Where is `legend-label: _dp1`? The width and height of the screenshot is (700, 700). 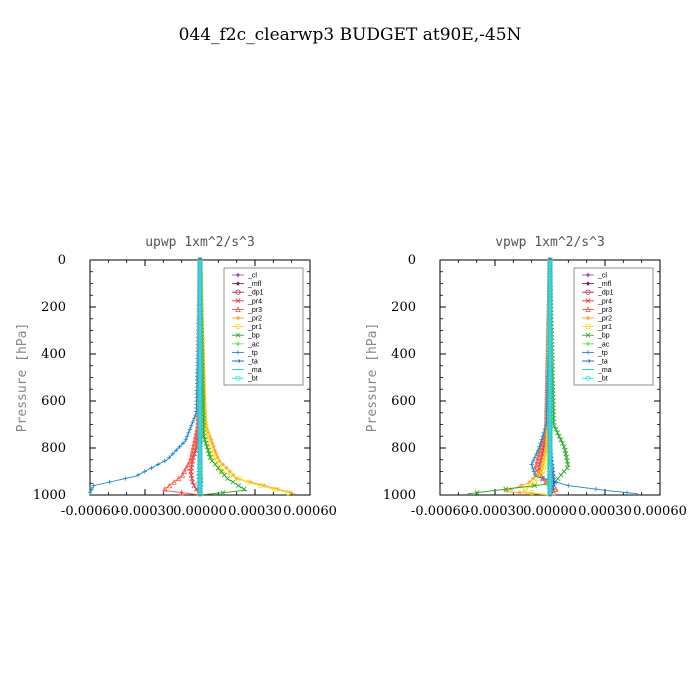 legend-label: _dp1 is located at coordinates (605, 293).